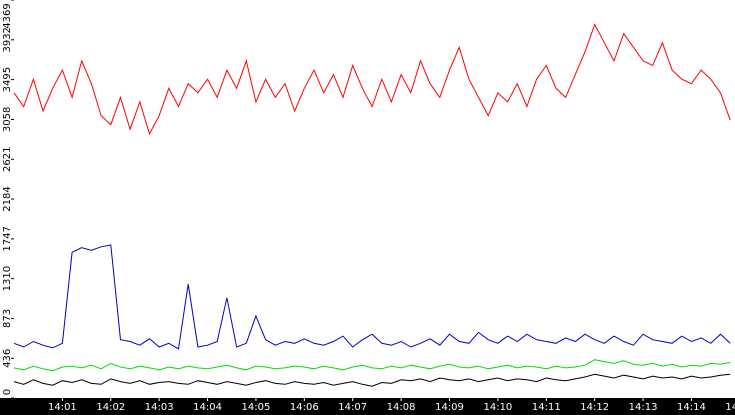 The width and height of the screenshot is (735, 415). What do you see at coordinates (7, 15) in the screenshot?
I see `y-tick-label: 4369` at bounding box center [7, 15].